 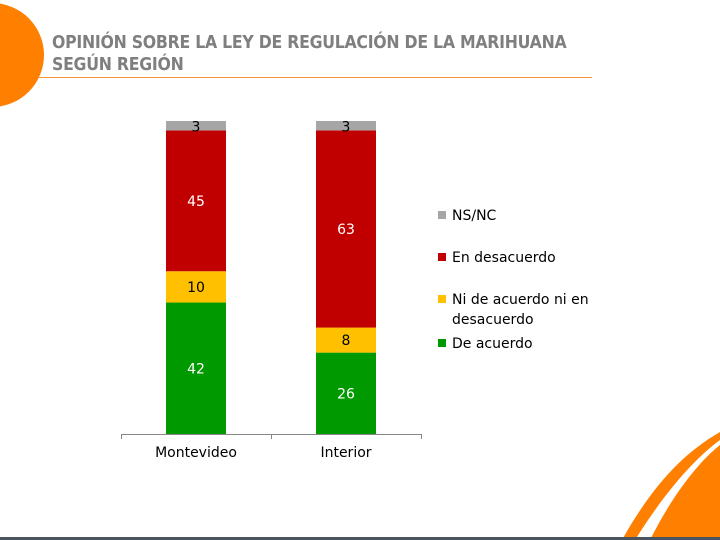 What do you see at coordinates (492, 344) in the screenshot?
I see `legend-label: De acuerdo` at bounding box center [492, 344].